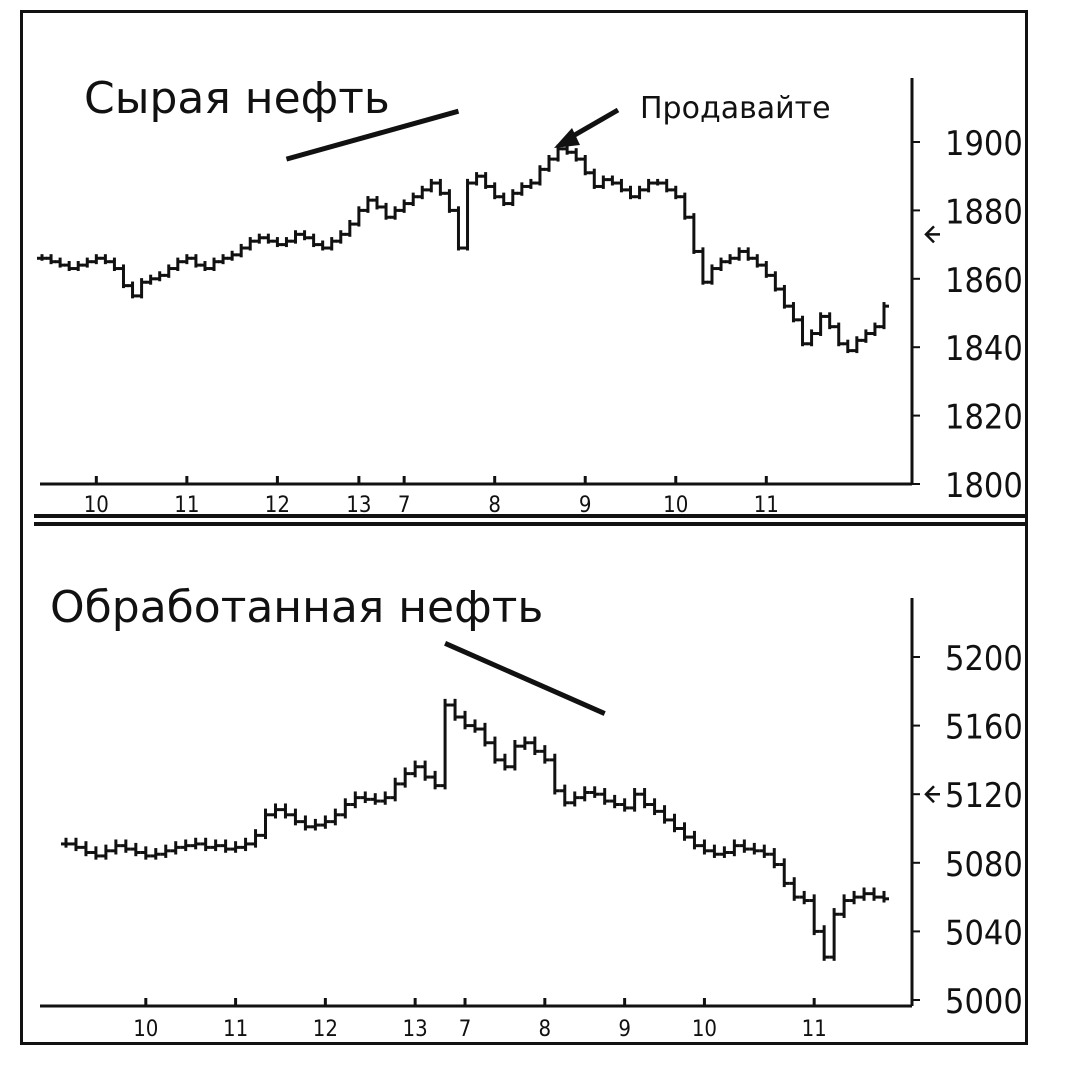  Describe the element at coordinates (186, 505) in the screenshot. I see `x-tick-label: 11` at that location.